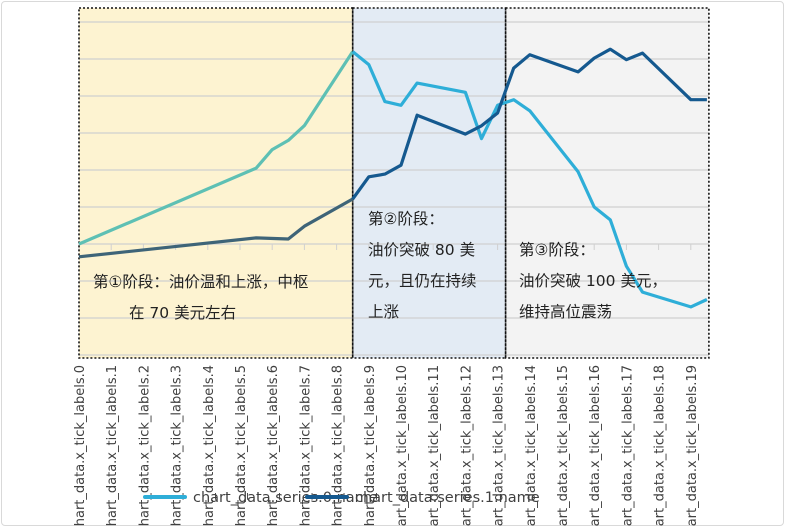 This screenshot has width=785, height=527. Describe the element at coordinates (112, 446) in the screenshot. I see `x-tick-label: chart_data.x_tick_labels.1` at that location.